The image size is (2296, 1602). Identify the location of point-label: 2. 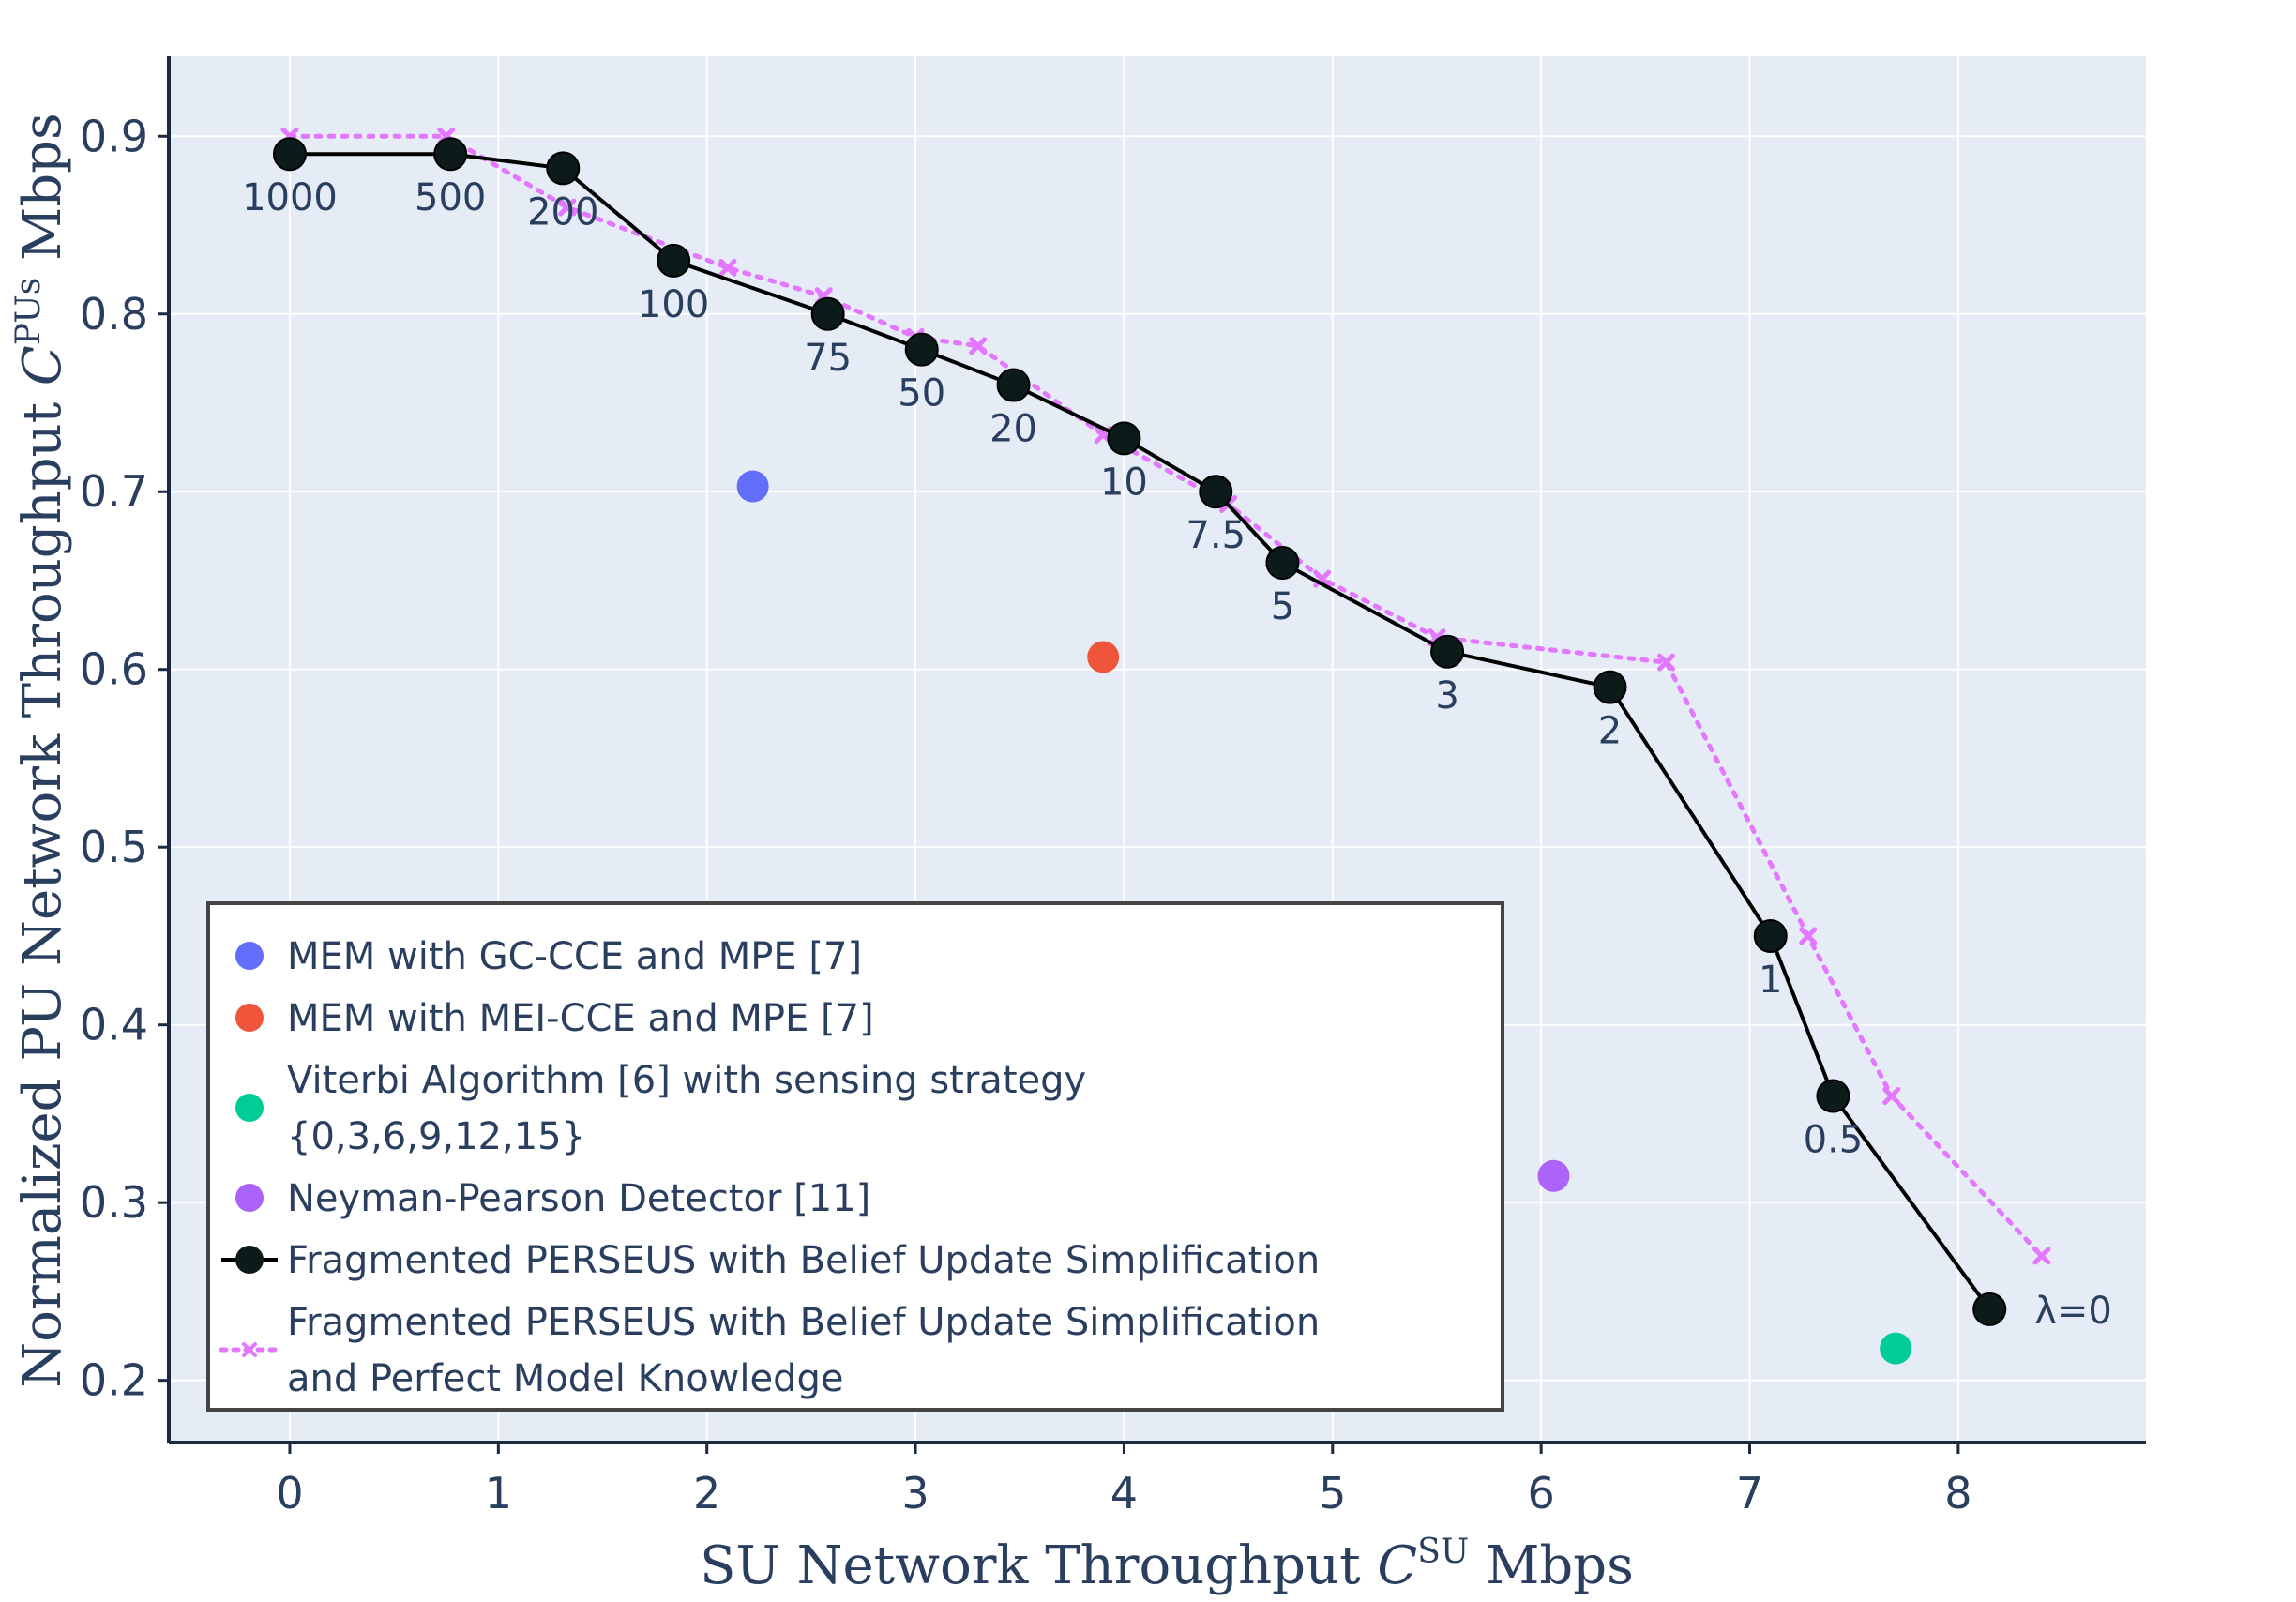
(1610, 731).